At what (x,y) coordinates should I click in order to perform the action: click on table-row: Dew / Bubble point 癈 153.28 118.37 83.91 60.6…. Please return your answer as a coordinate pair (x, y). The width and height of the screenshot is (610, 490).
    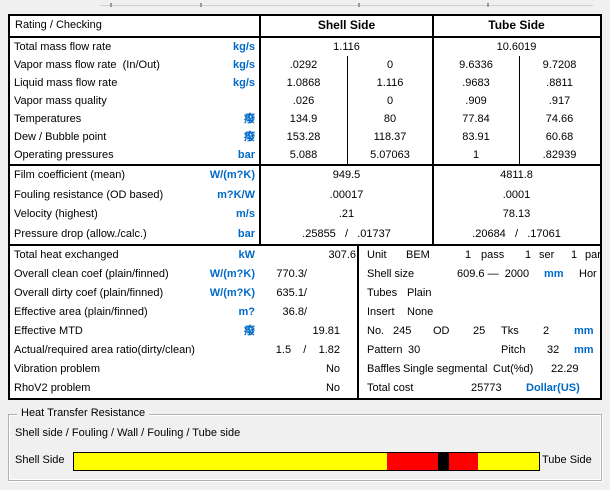
    Looking at the image, I should click on (305, 137).